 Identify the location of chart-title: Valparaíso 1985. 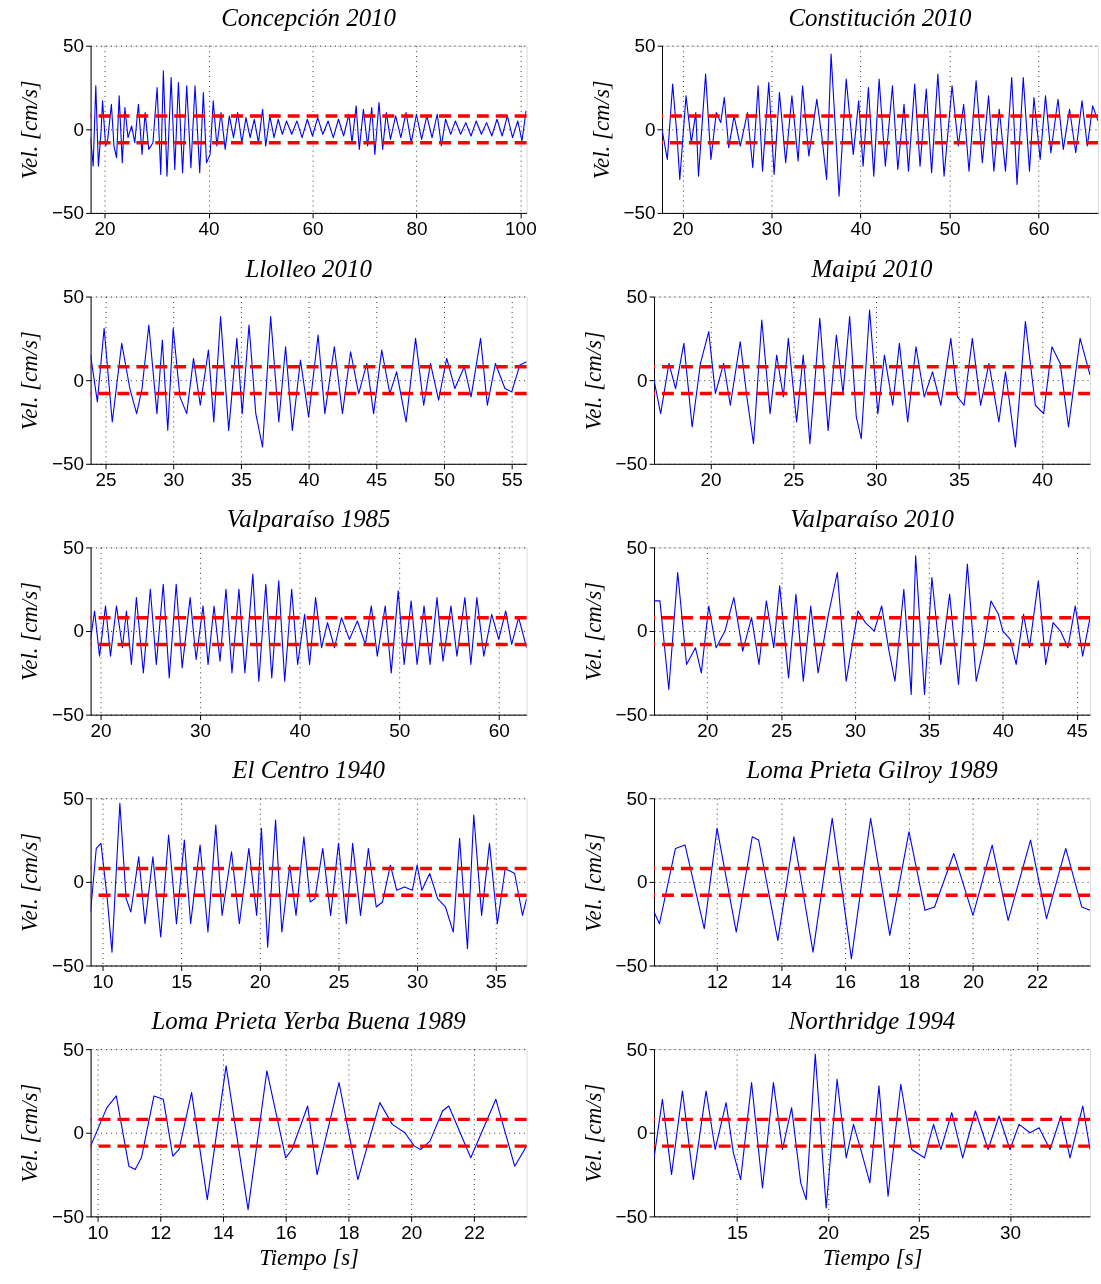
(308, 519).